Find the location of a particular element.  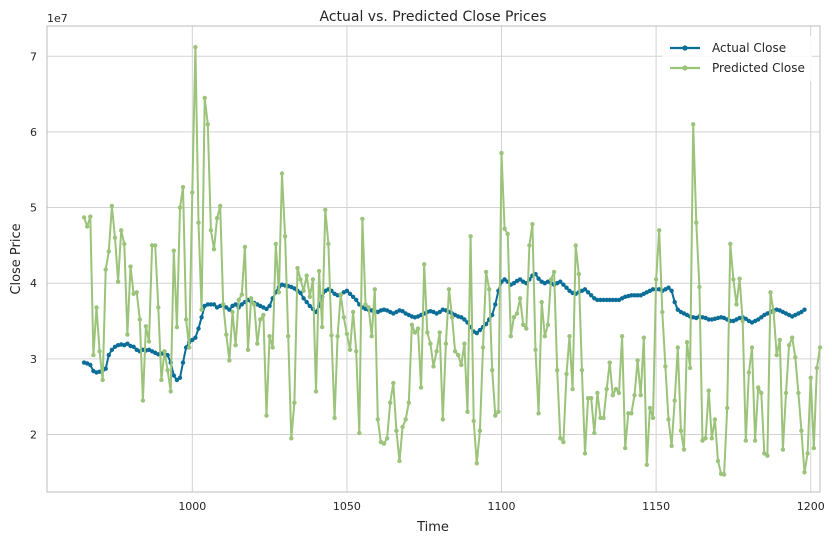

y-tick-labels: 2 3 4 5 6 7 is located at coordinates (33, 245).